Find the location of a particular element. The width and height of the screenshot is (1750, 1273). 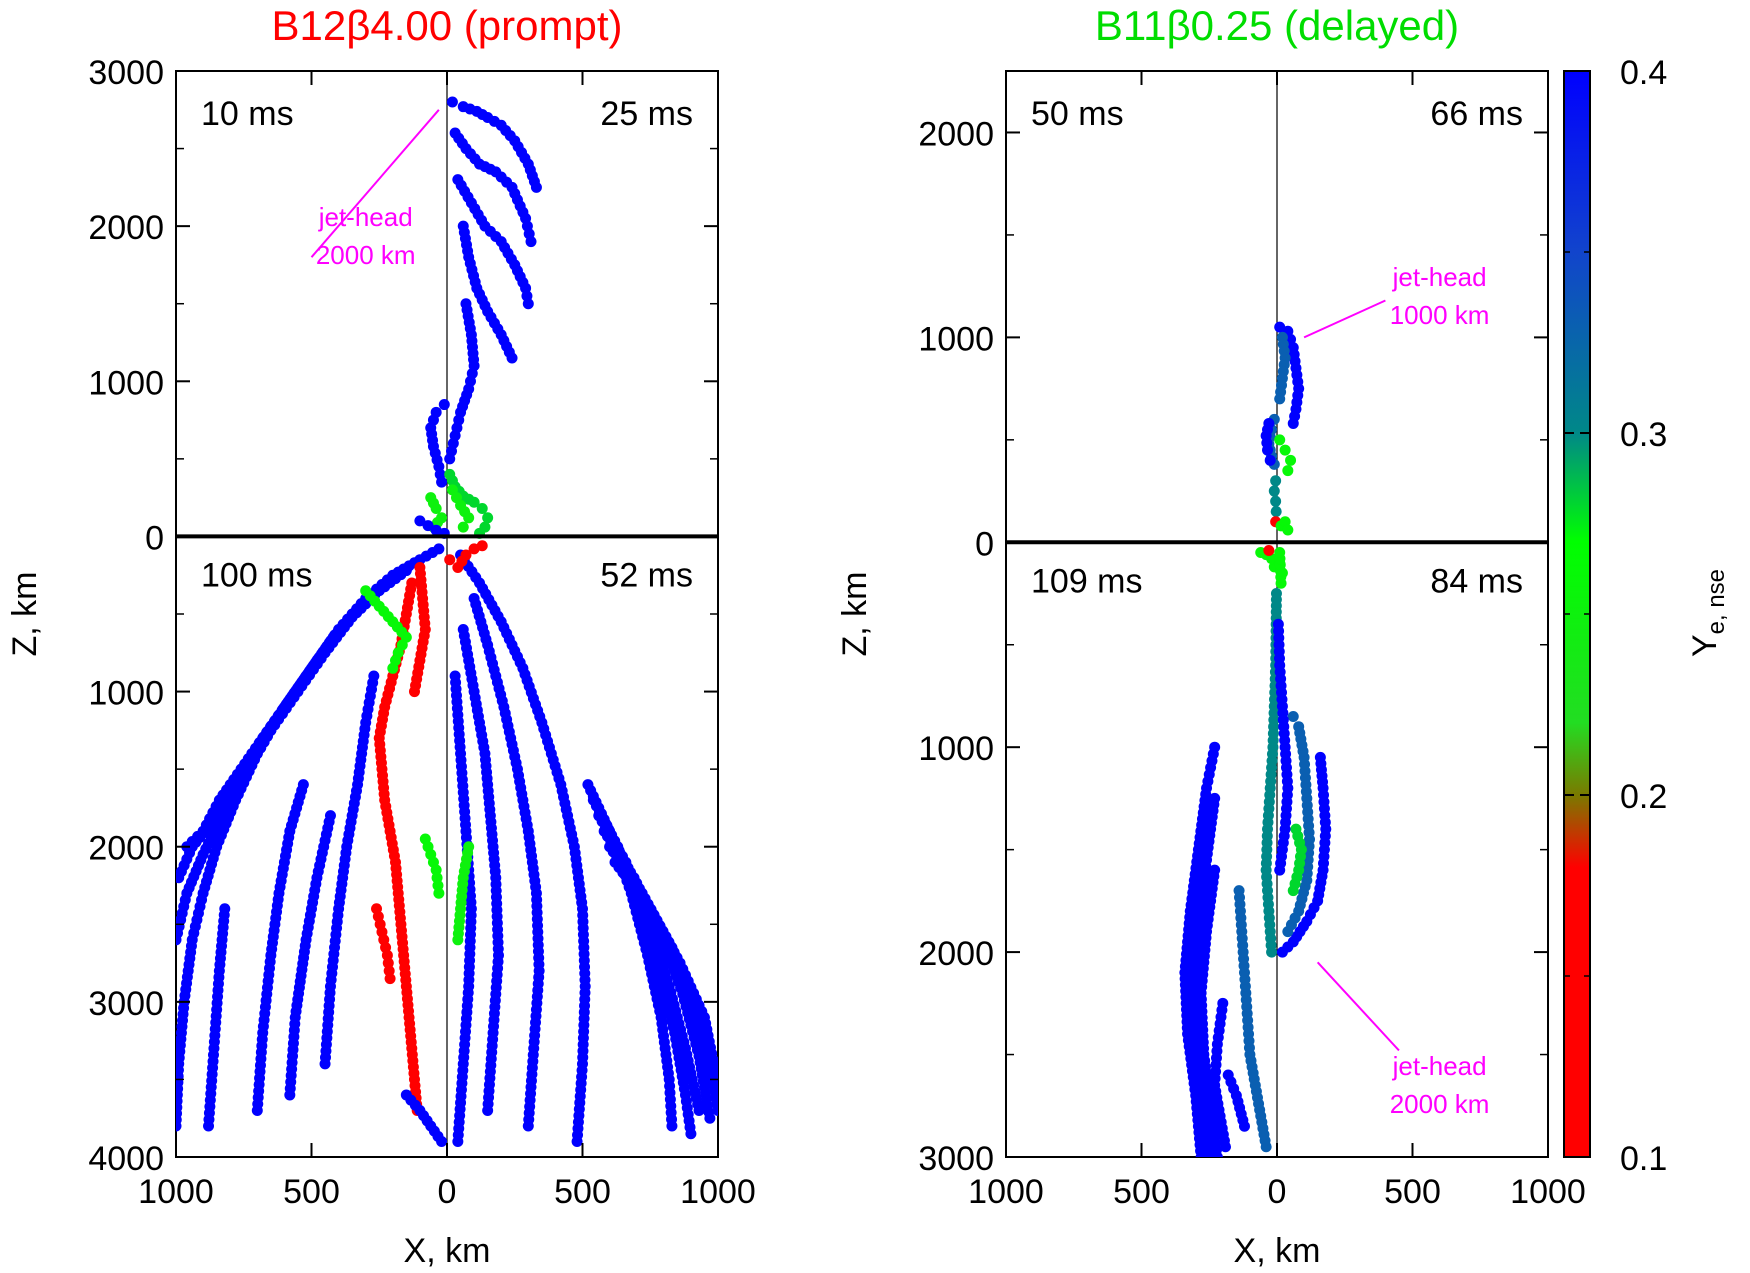

time-label-upper-right: 25 ms is located at coordinates (646, 114).